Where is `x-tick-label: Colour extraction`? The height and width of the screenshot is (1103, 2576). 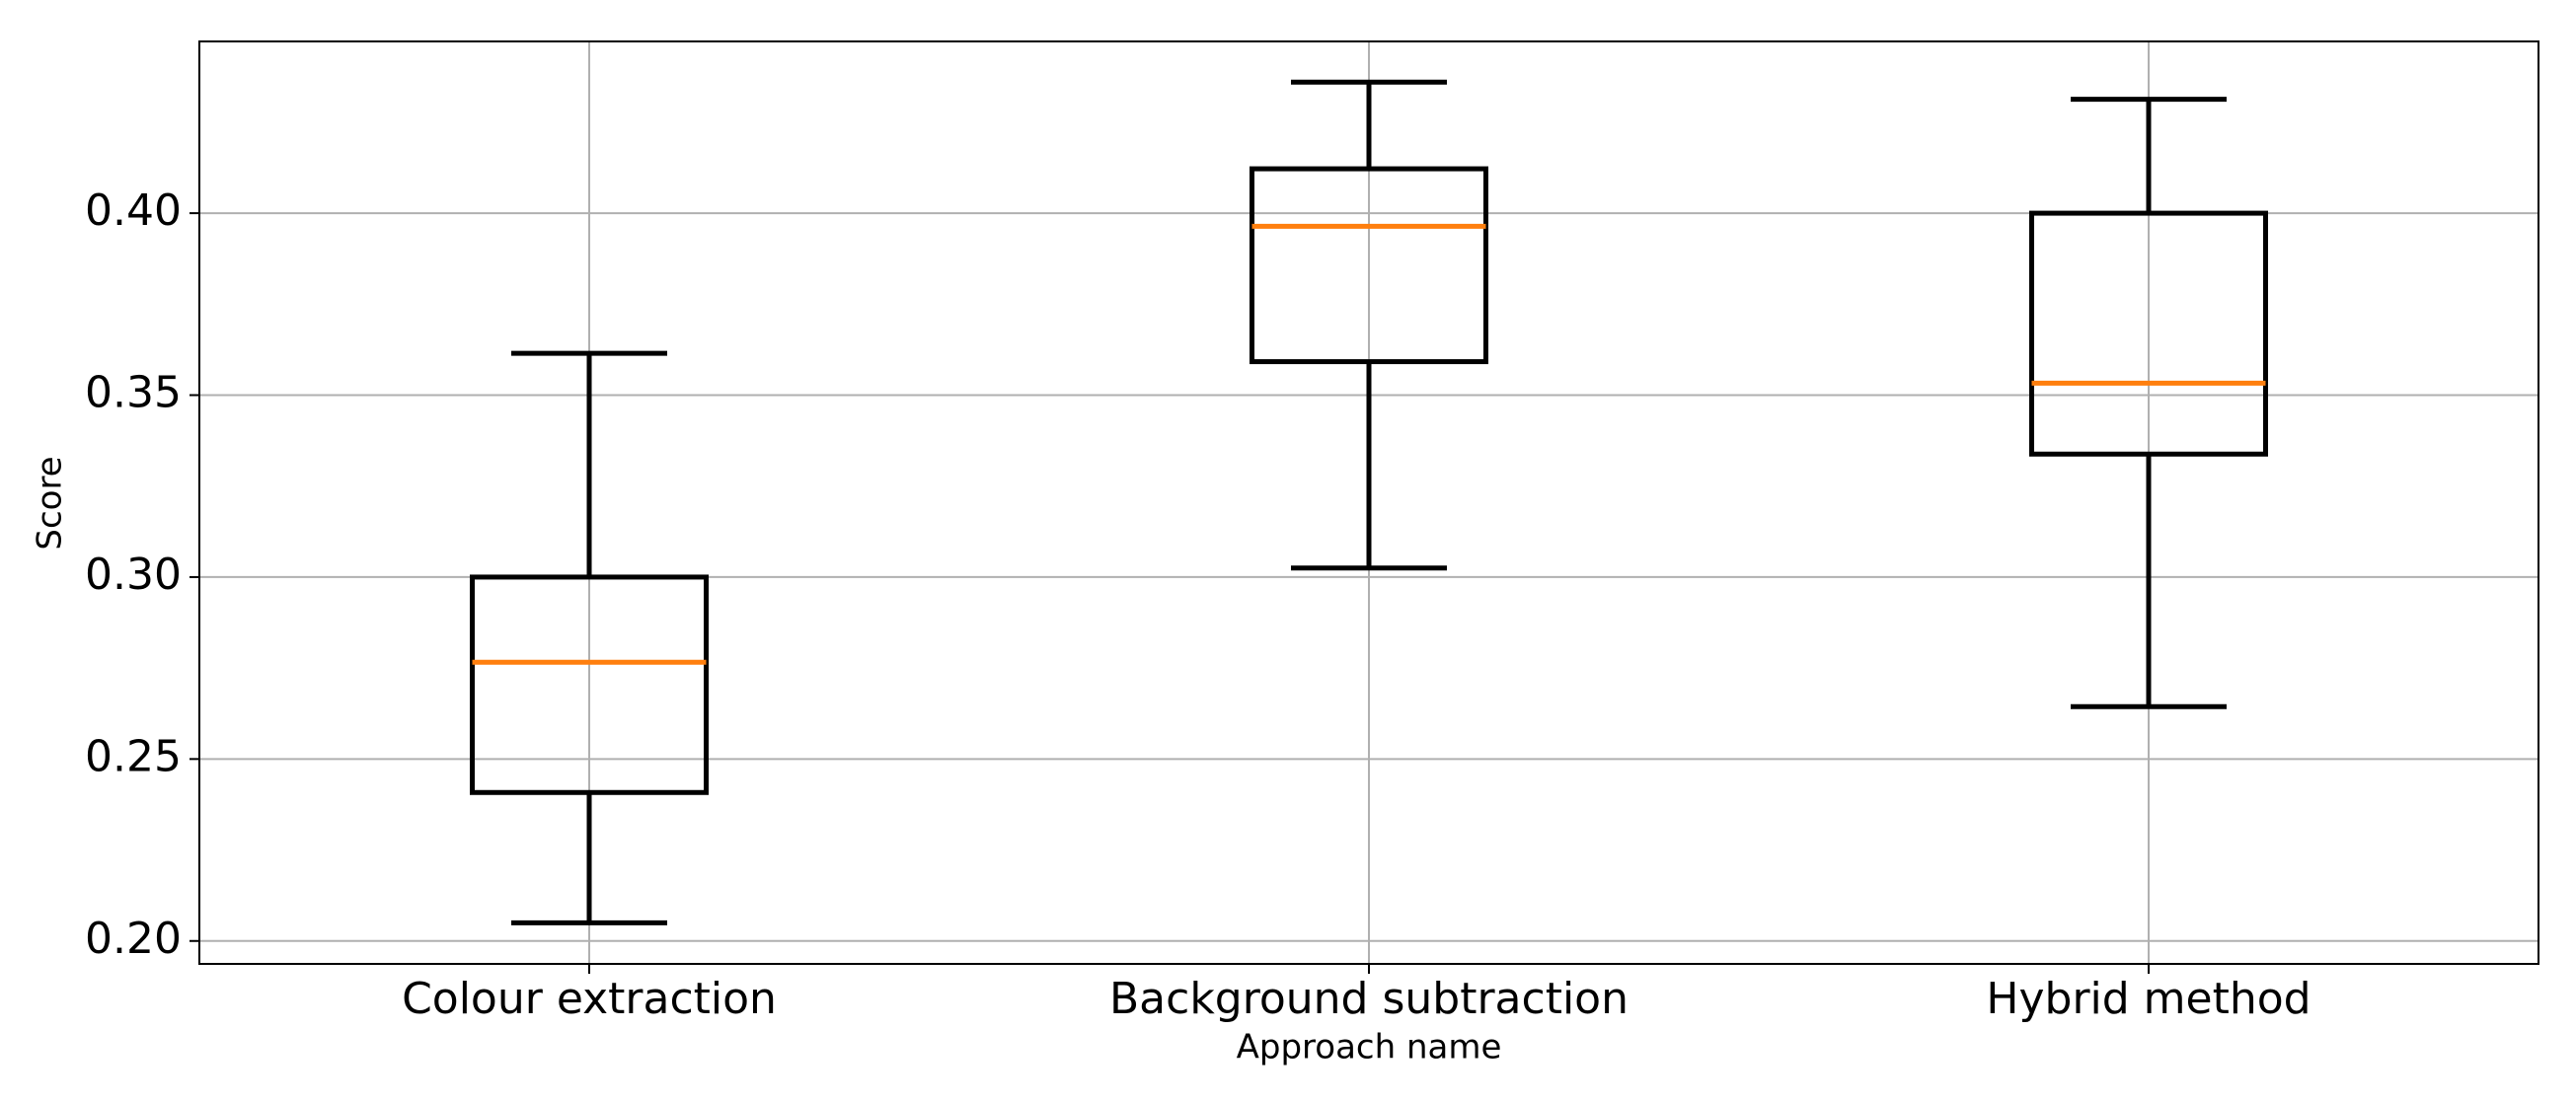
x-tick-label: Colour extraction is located at coordinates (589, 999).